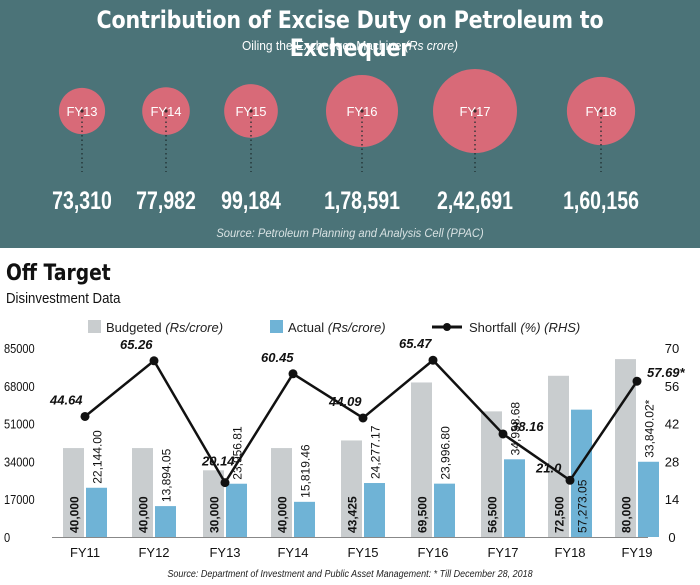 This screenshot has width=700, height=585. What do you see at coordinates (666, 372) in the screenshot?
I see `shortfall-label-FY19: 57.69*` at bounding box center [666, 372].